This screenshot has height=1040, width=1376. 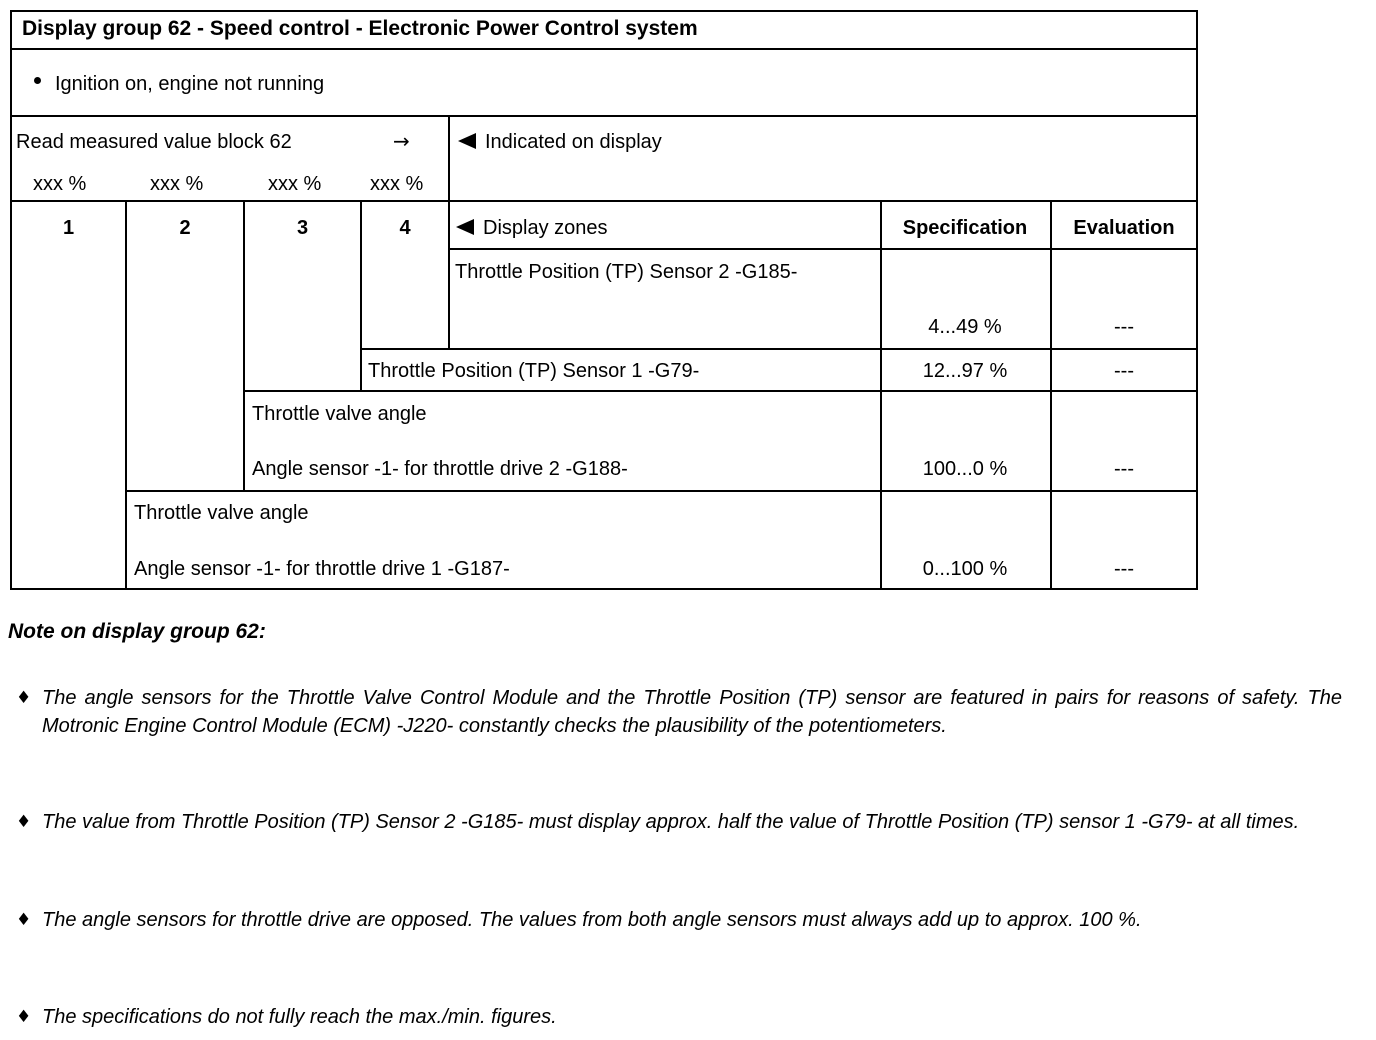 What do you see at coordinates (1124, 371) in the screenshot?
I see `zone3-evaluation: ---` at bounding box center [1124, 371].